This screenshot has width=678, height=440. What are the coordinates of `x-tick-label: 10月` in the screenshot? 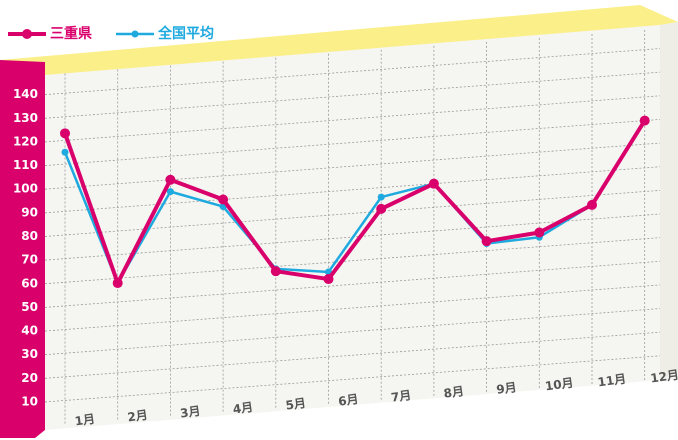 It's located at (559, 385).